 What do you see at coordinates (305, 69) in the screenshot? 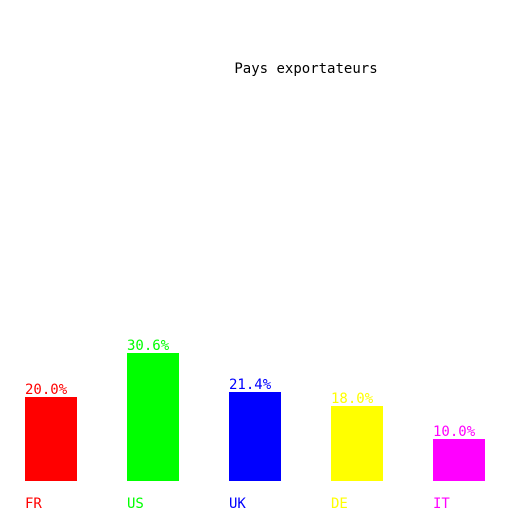
I see `chart-title: Pays exportateurs` at bounding box center [305, 69].